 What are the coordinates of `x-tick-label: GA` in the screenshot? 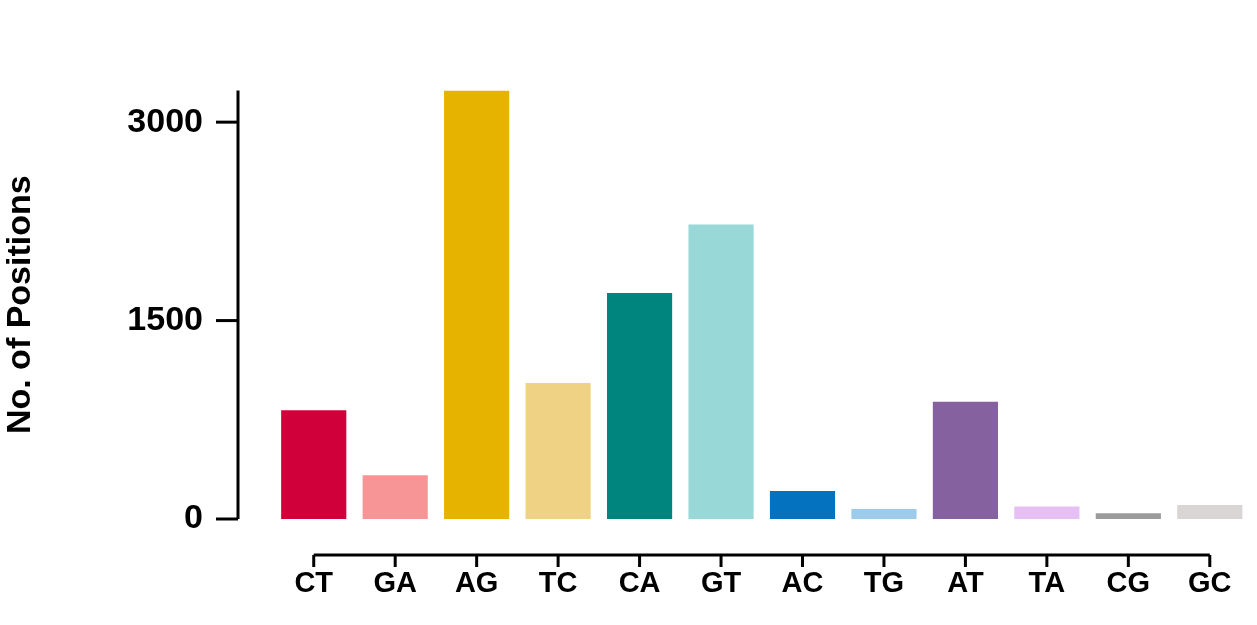 It's located at (395, 582).